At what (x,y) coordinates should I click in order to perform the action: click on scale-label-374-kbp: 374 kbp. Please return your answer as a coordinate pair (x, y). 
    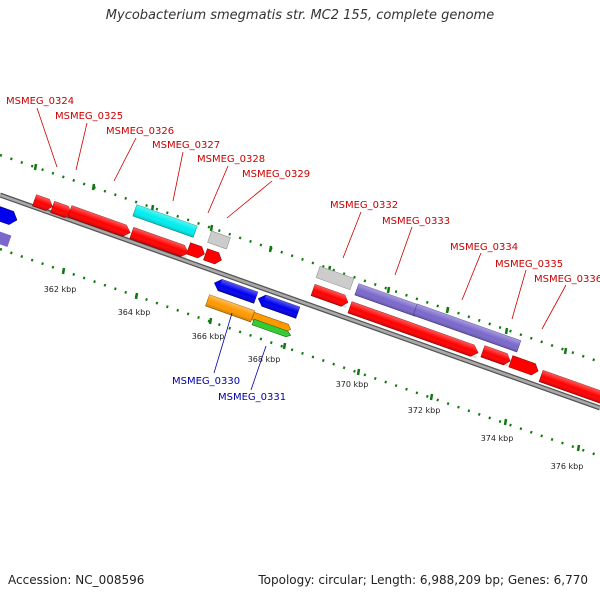
    Looking at the image, I should click on (497, 438).